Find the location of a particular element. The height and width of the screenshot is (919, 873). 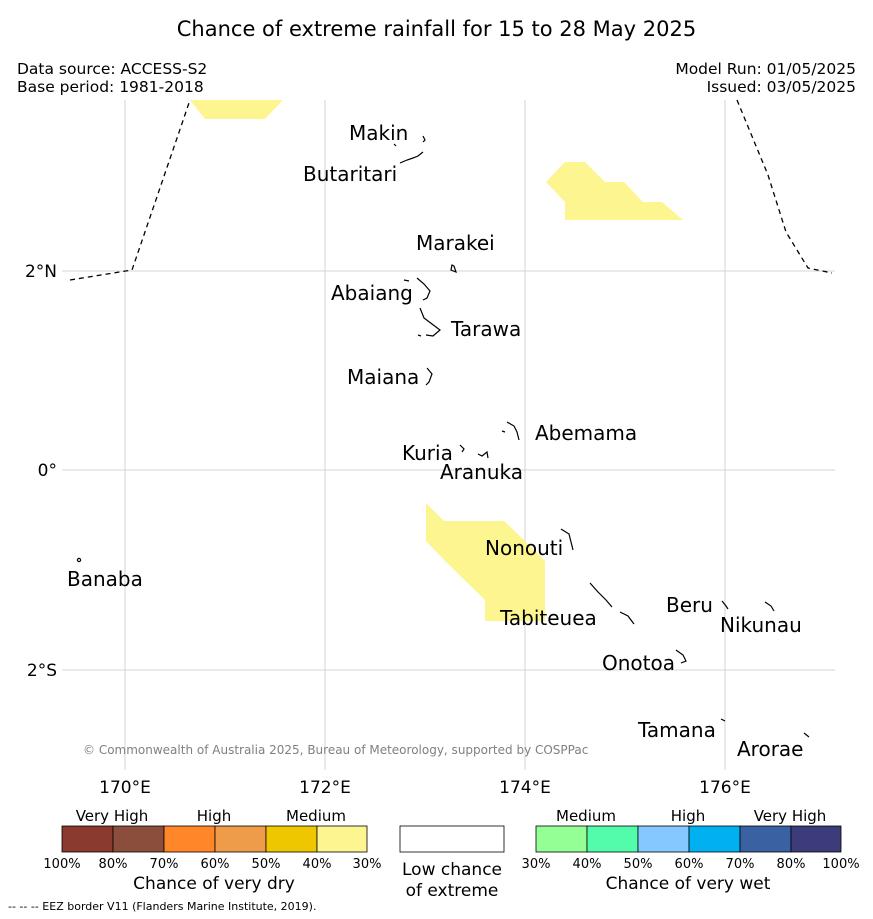

dry-tick-100: 100% is located at coordinates (61, 864).